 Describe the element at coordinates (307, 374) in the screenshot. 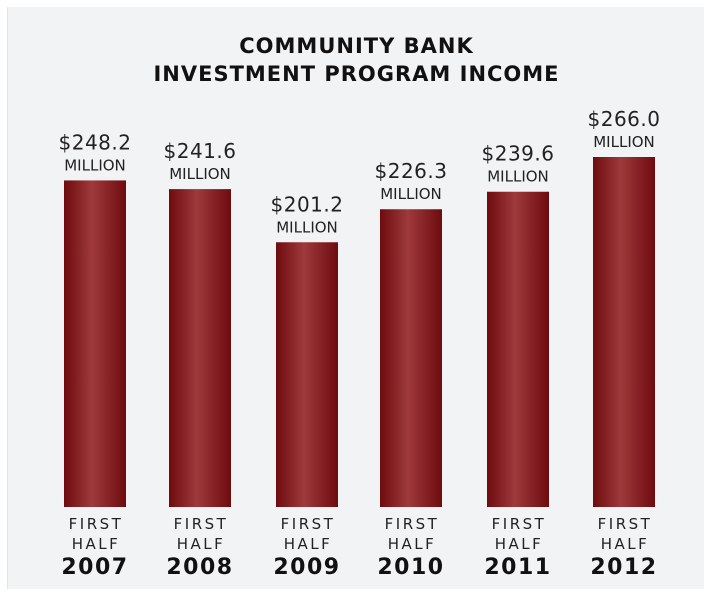

I see `bar-2009` at that location.